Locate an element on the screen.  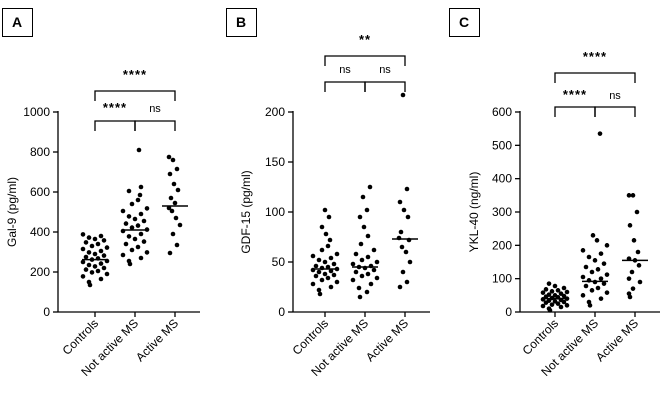
y-tick-label: 400 is located at coordinates (40, 232).